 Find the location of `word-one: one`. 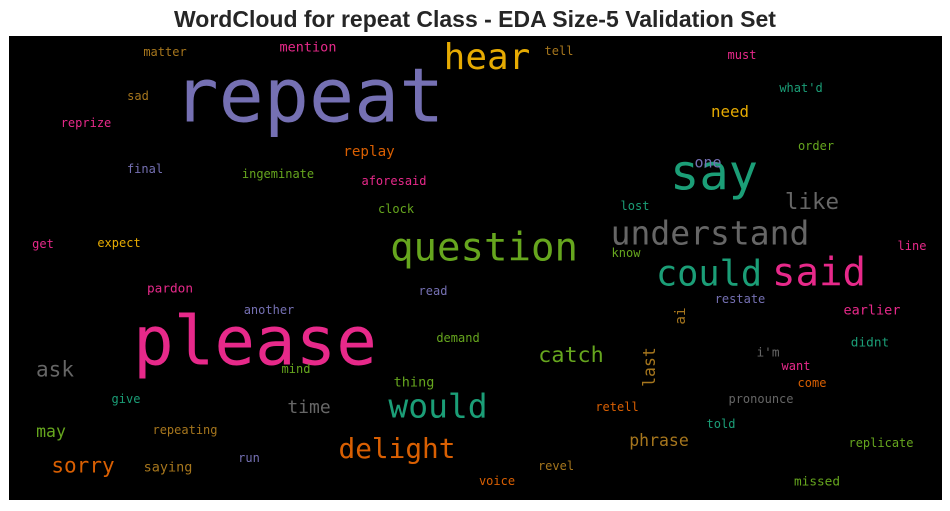

word-one: one is located at coordinates (708, 162).